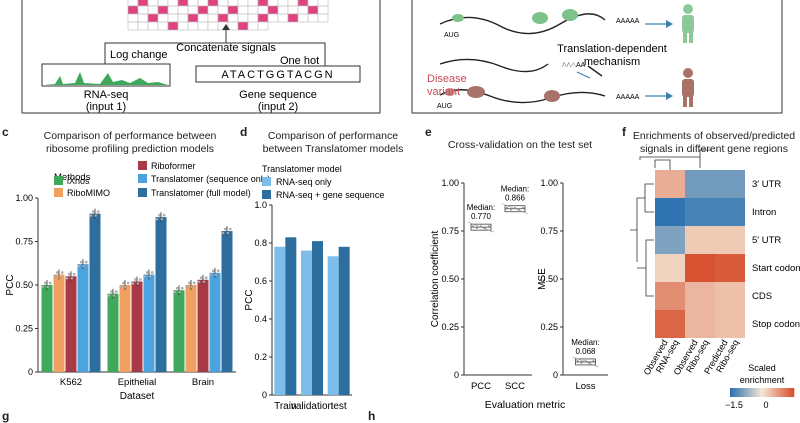 This screenshot has width=800, height=423. Describe the element at coordinates (210, 179) in the screenshot. I see `c-legend-label: Translatomer (sequence only)` at that location.